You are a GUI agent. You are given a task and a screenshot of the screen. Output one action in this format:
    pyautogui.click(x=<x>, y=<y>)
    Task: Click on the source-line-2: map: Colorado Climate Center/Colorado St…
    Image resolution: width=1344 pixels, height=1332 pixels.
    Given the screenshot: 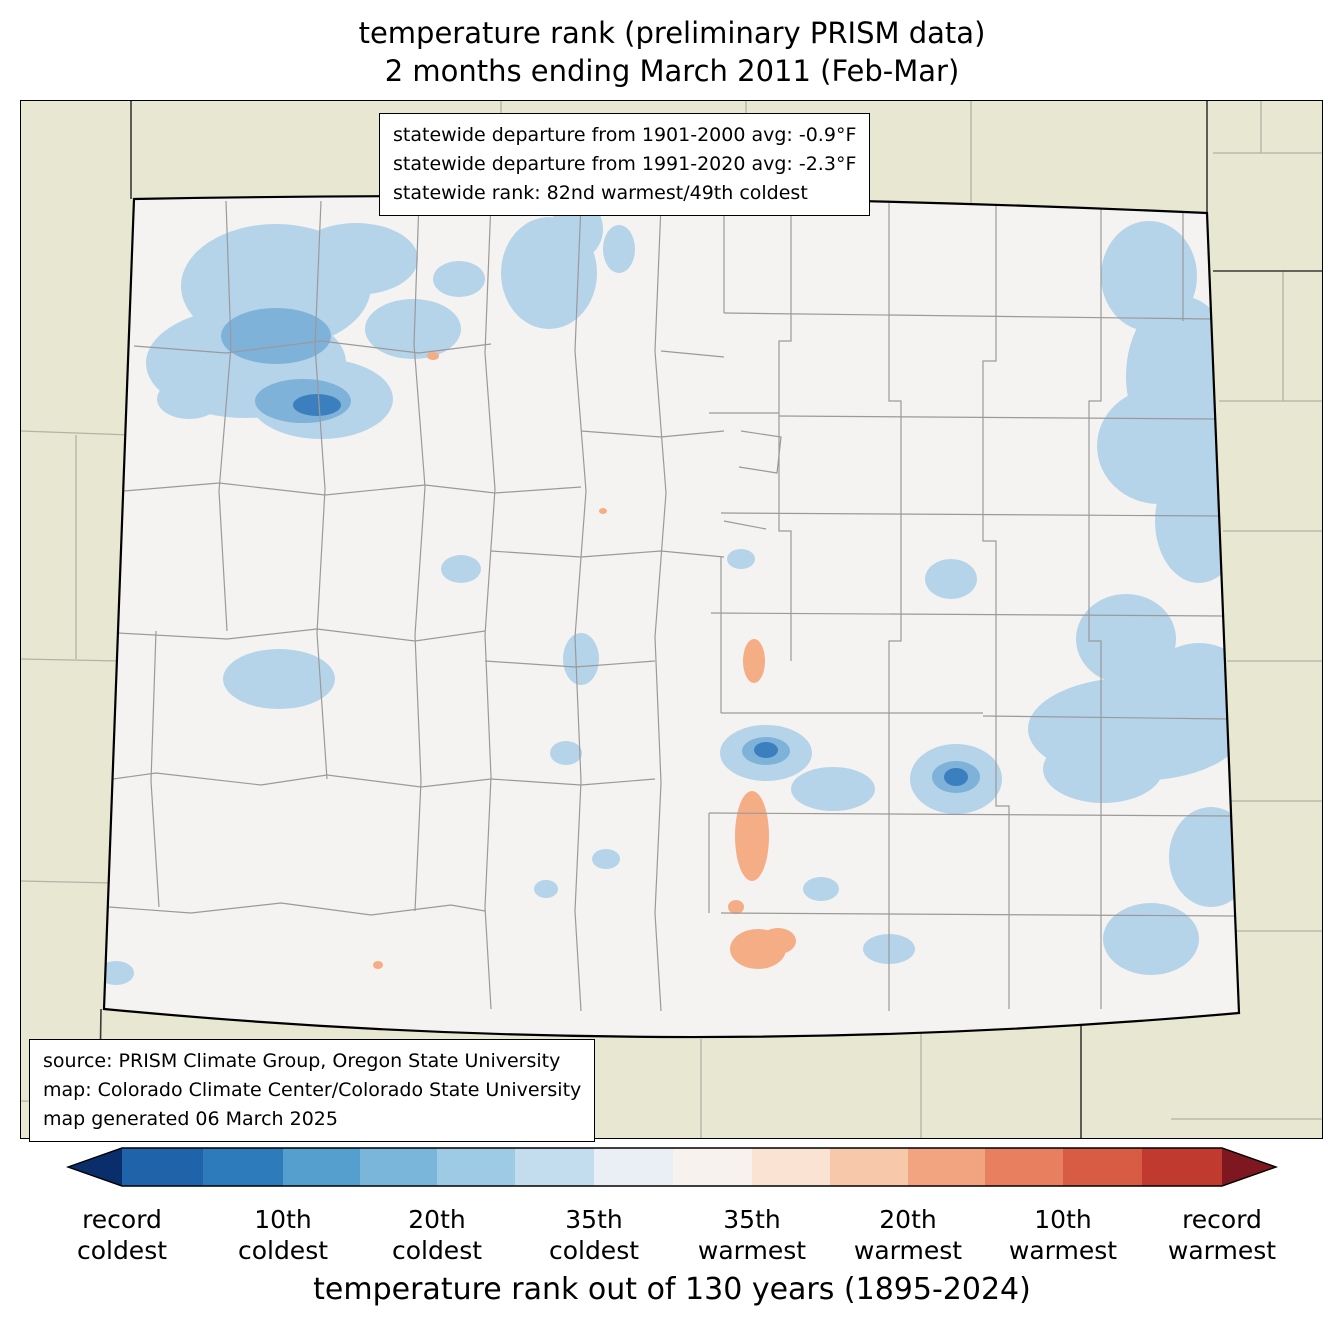 What is the action you would take?
    pyautogui.click(x=312, y=1090)
    